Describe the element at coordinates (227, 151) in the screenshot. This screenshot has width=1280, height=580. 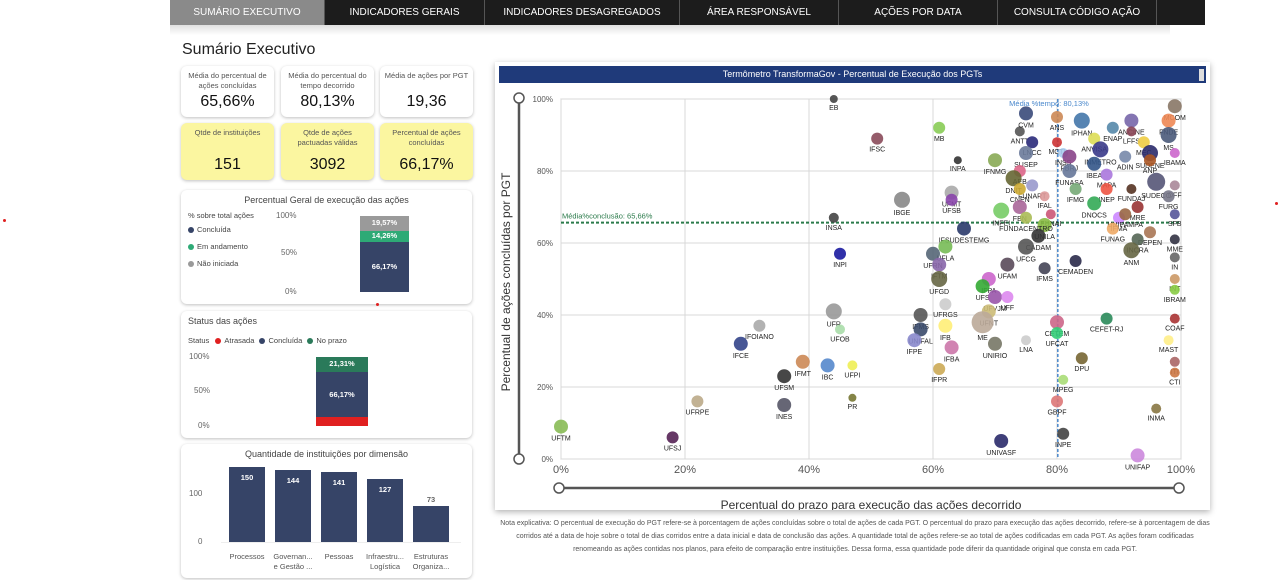
I see `kpi-card-qtde-instituicoes: Qtde de instituições 151` at that location.